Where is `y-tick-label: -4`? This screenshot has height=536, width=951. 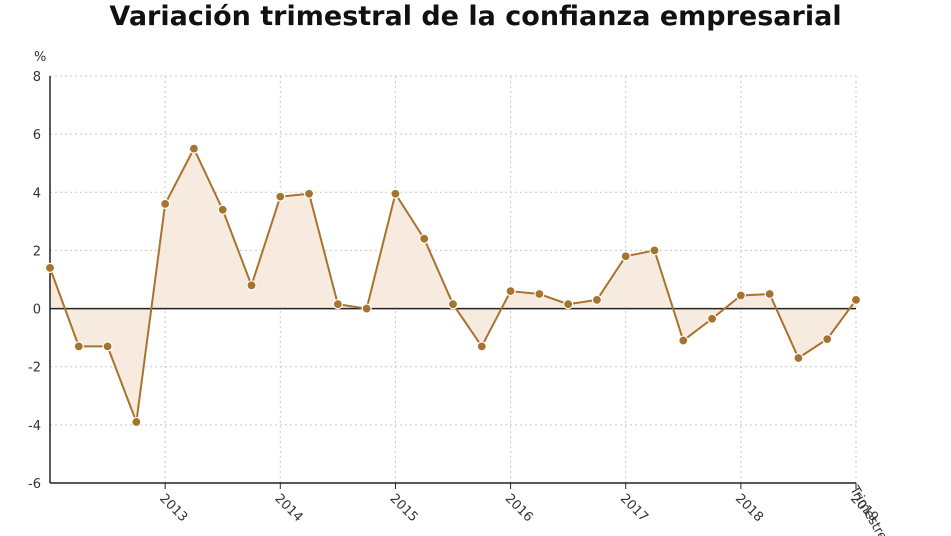 y-tick-label: -4 is located at coordinates (34, 426).